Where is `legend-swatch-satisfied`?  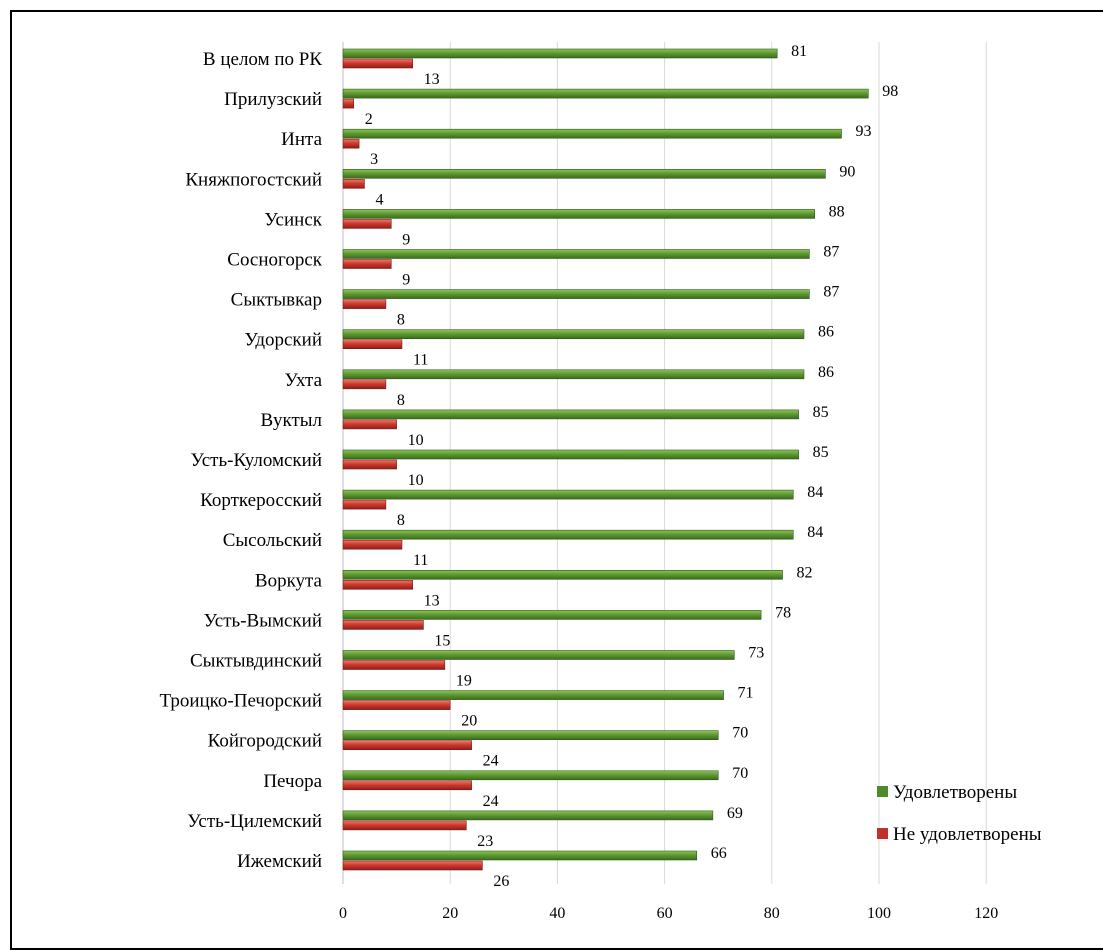 legend-swatch-satisfied is located at coordinates (882, 791).